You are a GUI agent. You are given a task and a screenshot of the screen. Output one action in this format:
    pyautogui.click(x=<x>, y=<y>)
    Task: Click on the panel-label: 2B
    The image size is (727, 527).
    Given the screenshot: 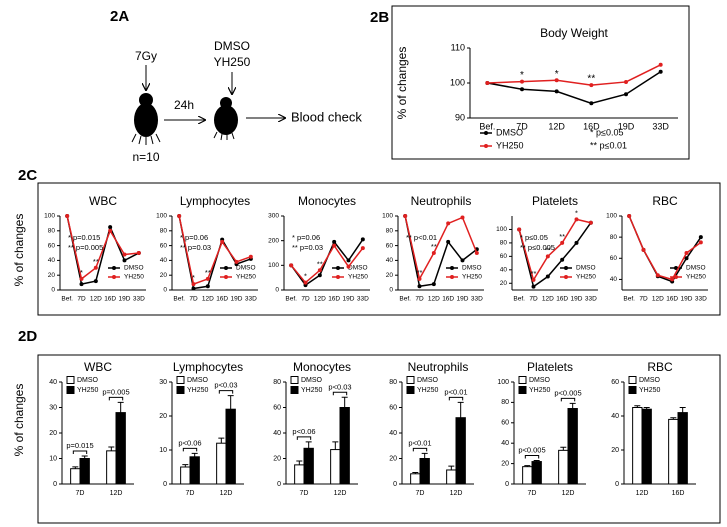 What is the action you would take?
    pyautogui.click(x=379, y=17)
    